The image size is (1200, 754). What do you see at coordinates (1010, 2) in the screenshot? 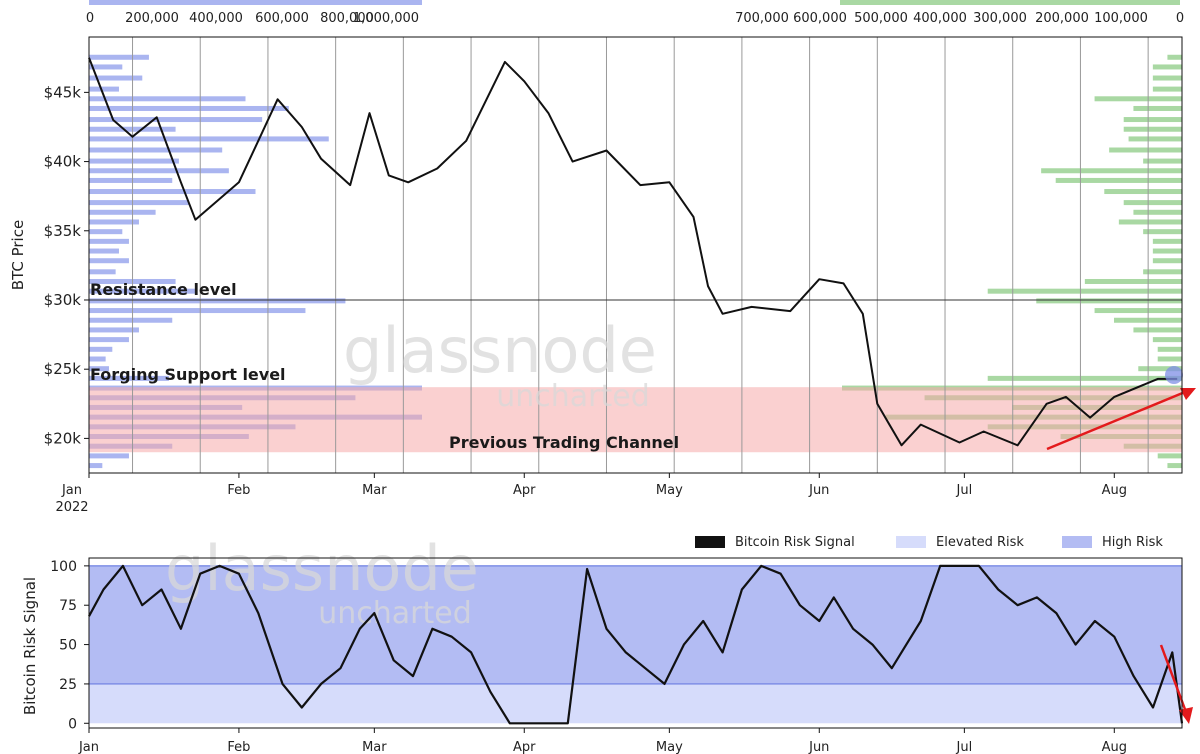
I see `right-volume-axis-bar` at bounding box center [1010, 2].